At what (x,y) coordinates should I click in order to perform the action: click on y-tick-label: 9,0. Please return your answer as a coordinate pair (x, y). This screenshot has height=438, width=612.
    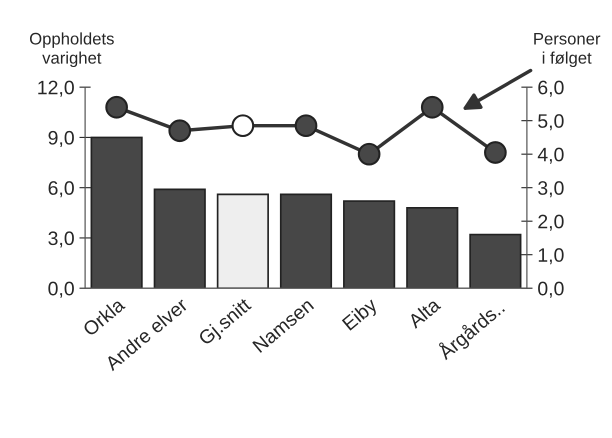
    Looking at the image, I should click on (61, 138).